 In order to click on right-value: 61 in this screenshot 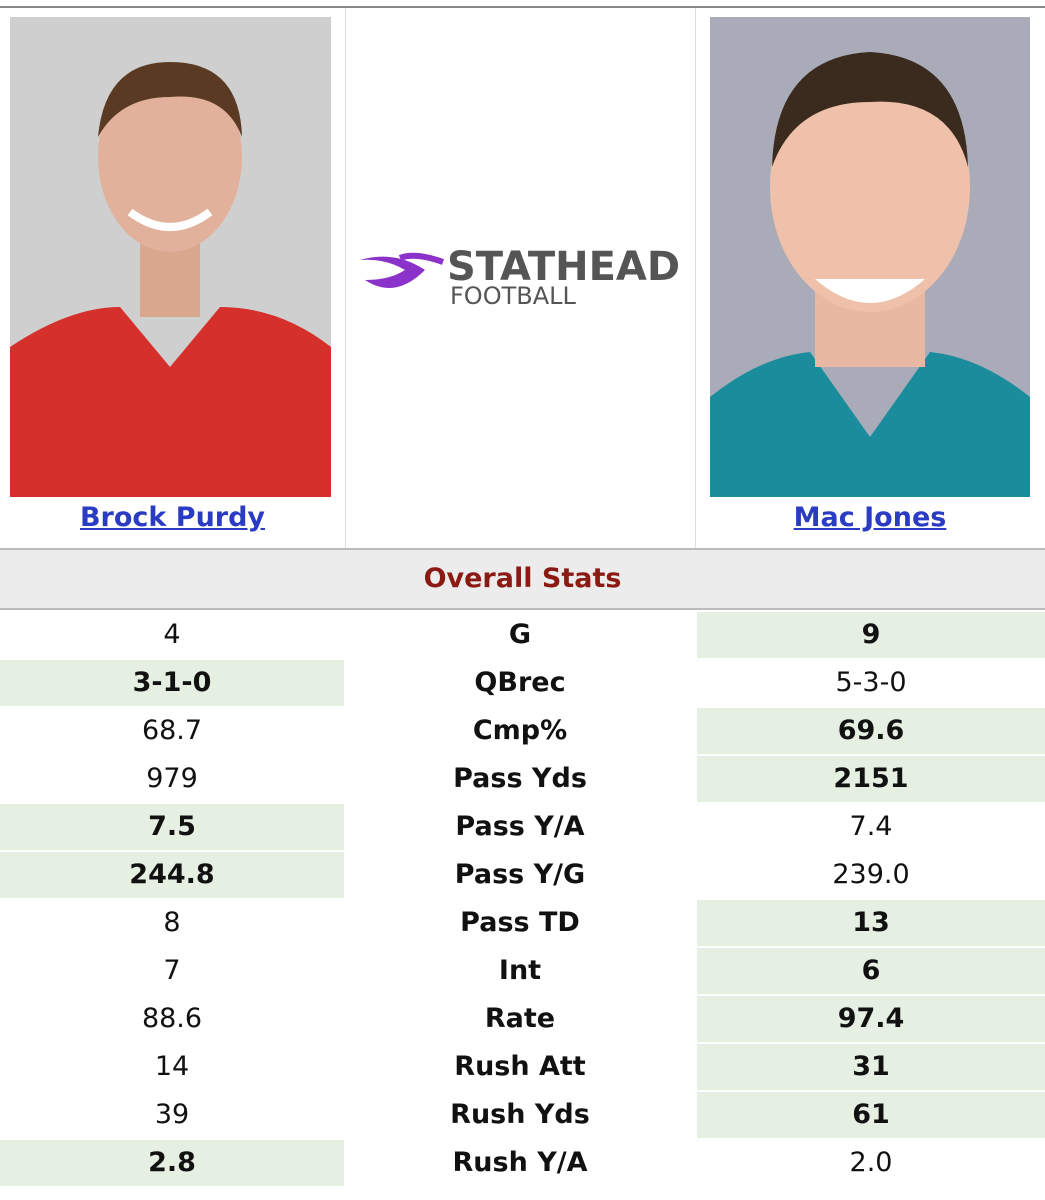, I will do `click(871, 1115)`.